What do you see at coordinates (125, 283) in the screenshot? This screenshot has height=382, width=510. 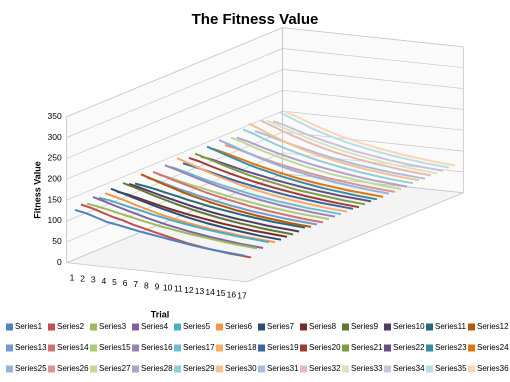 I see `x-tick-label: 6` at bounding box center [125, 283].